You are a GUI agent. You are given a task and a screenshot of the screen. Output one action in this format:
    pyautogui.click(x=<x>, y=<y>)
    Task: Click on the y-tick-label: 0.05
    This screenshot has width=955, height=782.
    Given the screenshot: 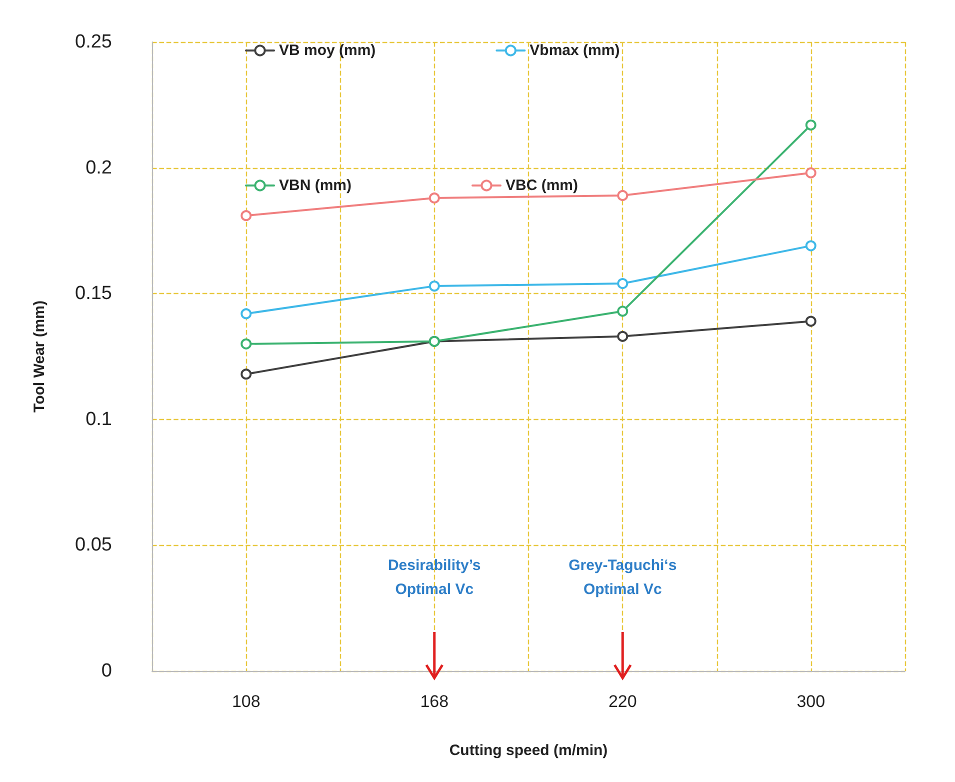 What is the action you would take?
    pyautogui.click(x=93, y=545)
    